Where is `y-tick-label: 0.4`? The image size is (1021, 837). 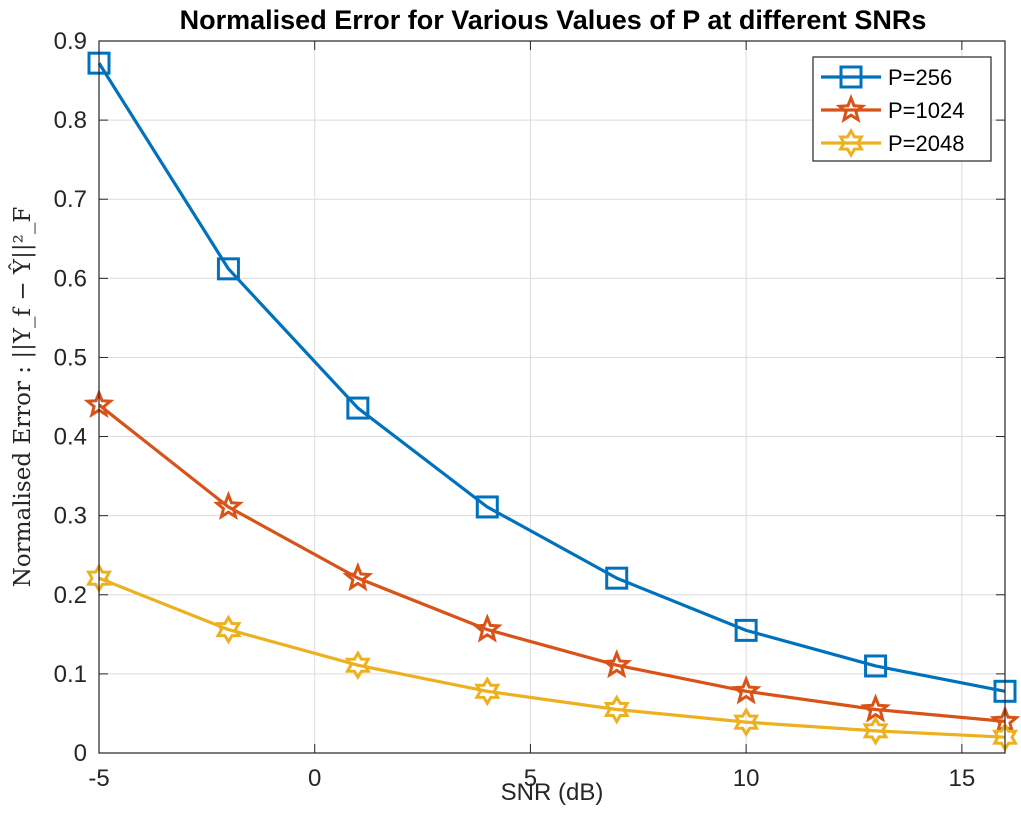
y-tick-label: 0.4 is located at coordinates (70, 437).